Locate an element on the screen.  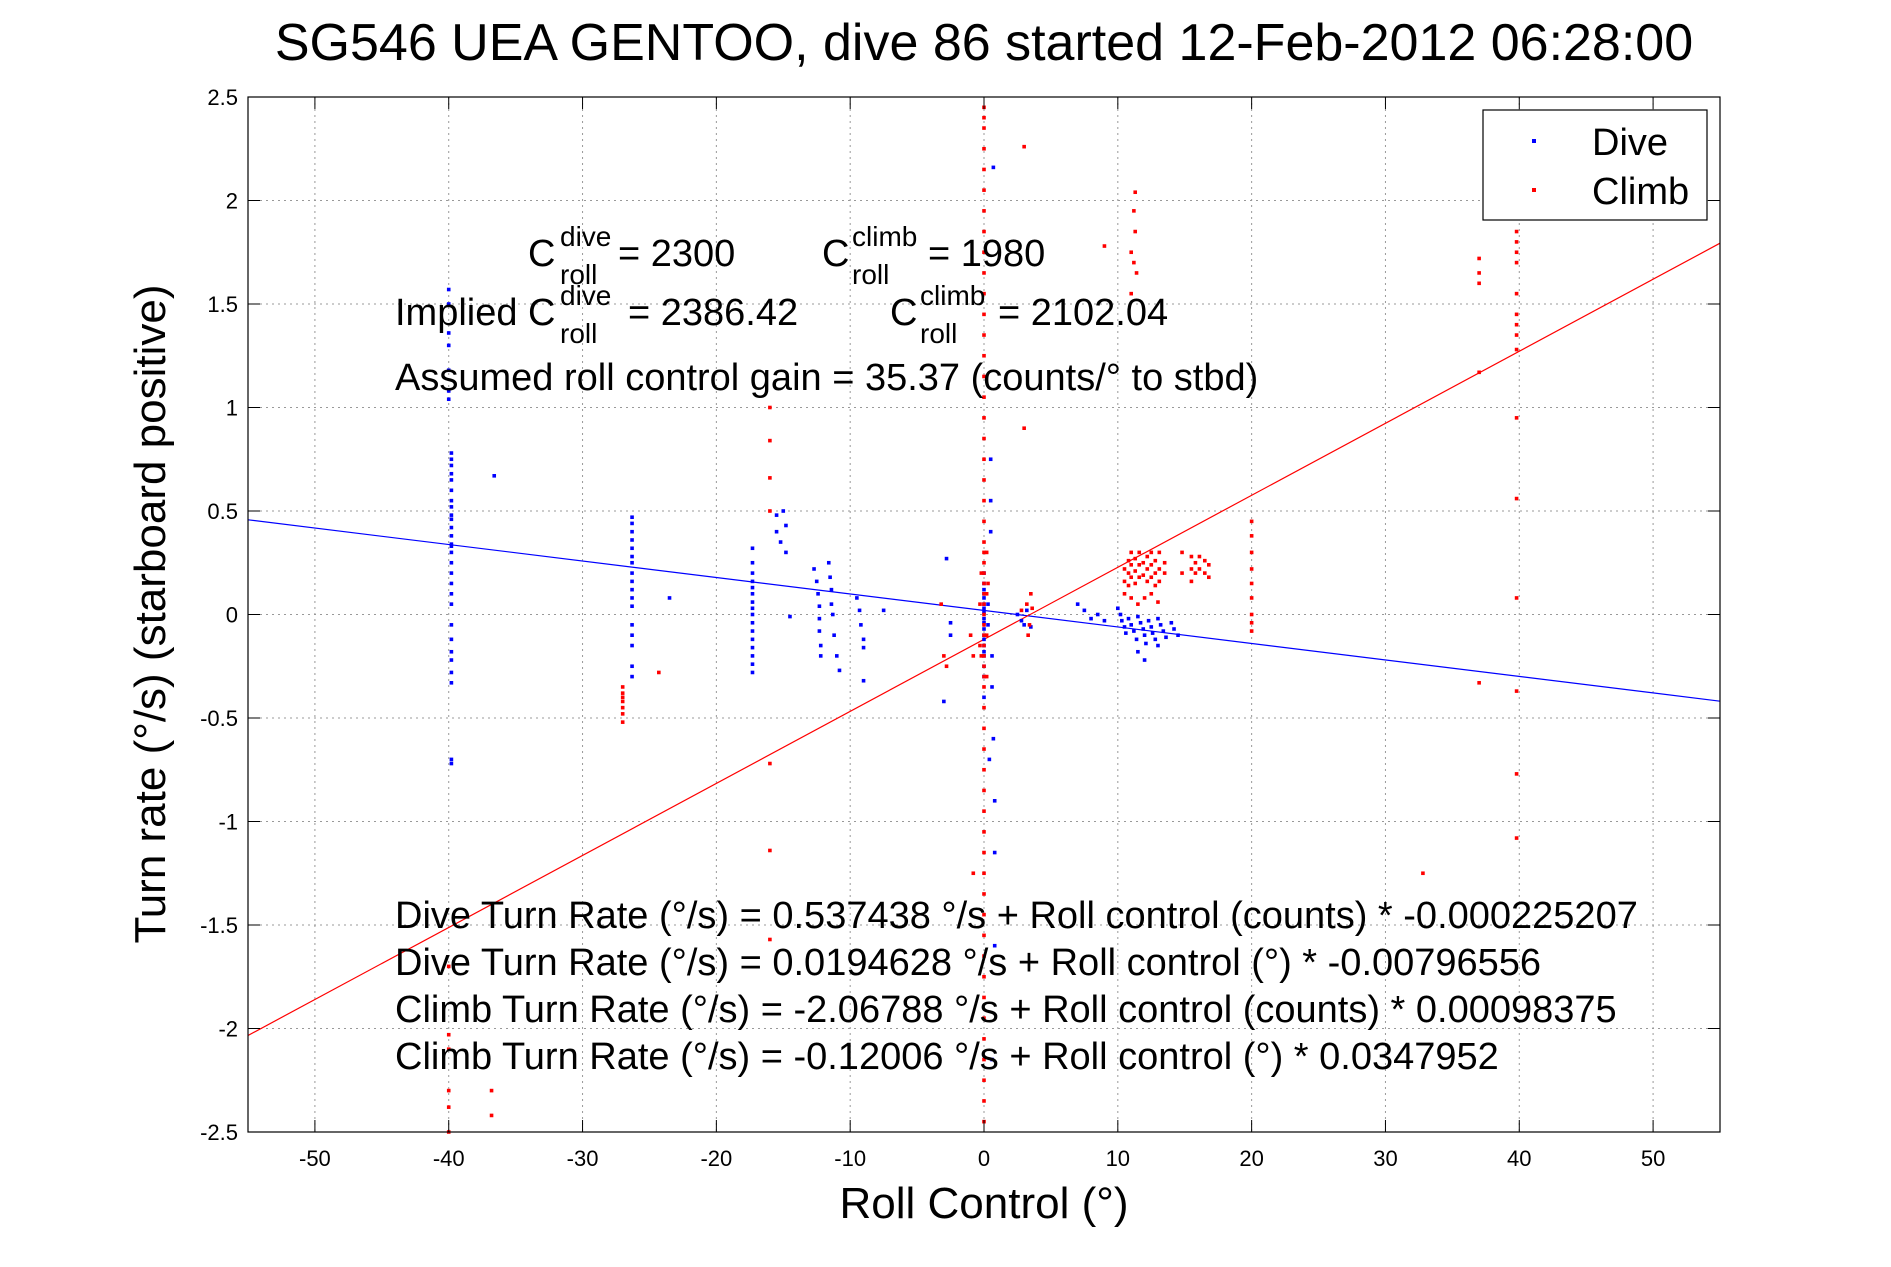
x-tick-label: -50 is located at coordinates (315, 1158).